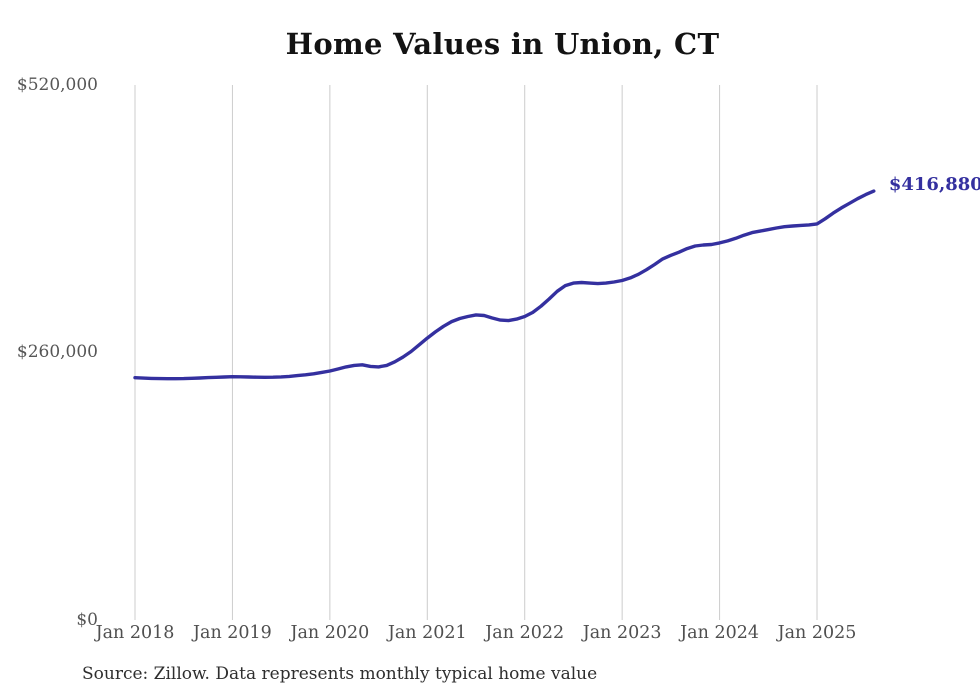 The width and height of the screenshot is (980, 699). Describe the element at coordinates (232, 633) in the screenshot. I see `x-tick-label: Jan 2019` at that location.